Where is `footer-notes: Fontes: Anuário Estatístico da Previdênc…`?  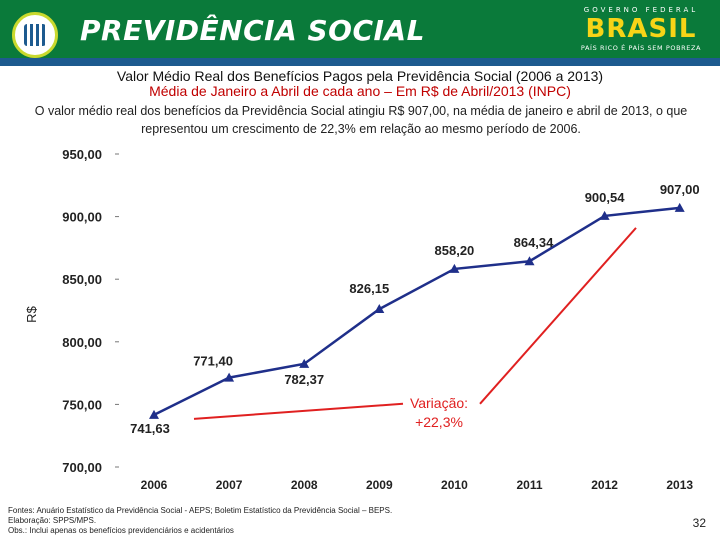
footer-notes: Fontes: Anuário Estatístico da Previdênc… is located at coordinates (200, 521).